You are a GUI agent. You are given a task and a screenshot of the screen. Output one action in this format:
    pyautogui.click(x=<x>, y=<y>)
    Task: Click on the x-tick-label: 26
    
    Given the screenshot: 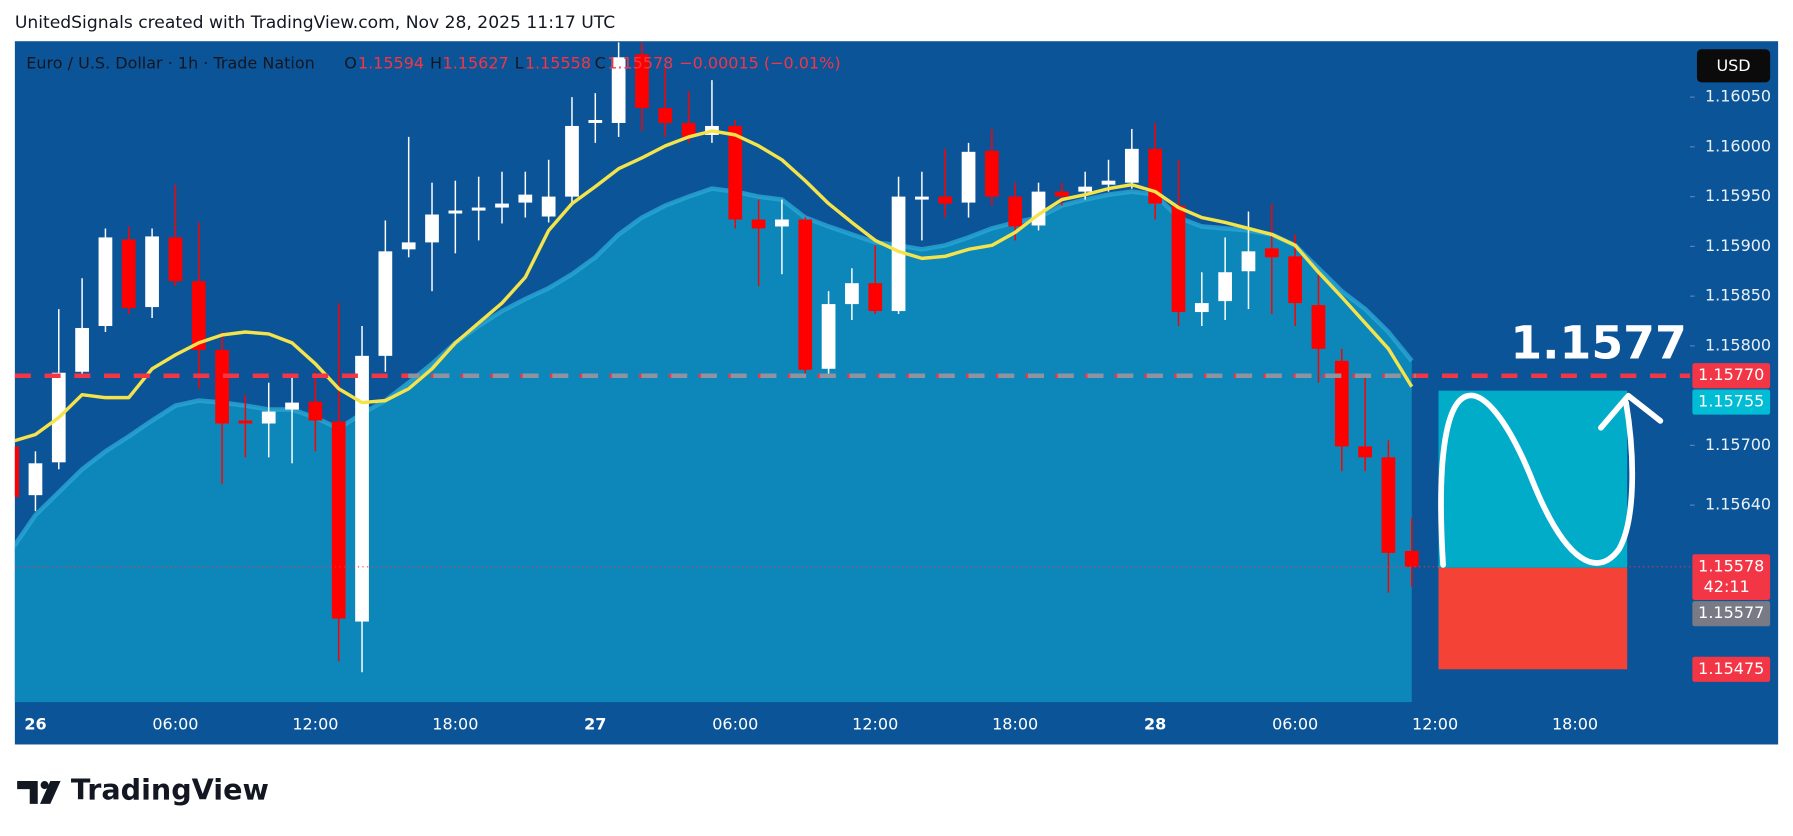 What is the action you would take?
    pyautogui.click(x=35, y=724)
    